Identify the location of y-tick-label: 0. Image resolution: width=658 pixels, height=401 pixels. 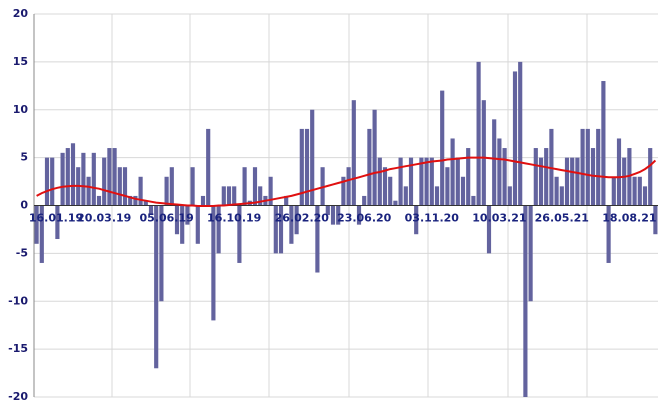
(24, 205).